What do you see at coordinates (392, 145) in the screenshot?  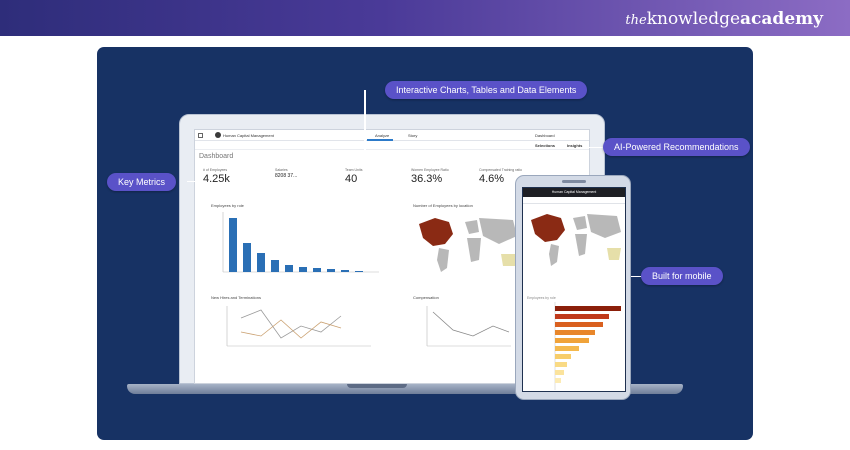 I see `selection-bar: Selections Insights` at bounding box center [392, 145].